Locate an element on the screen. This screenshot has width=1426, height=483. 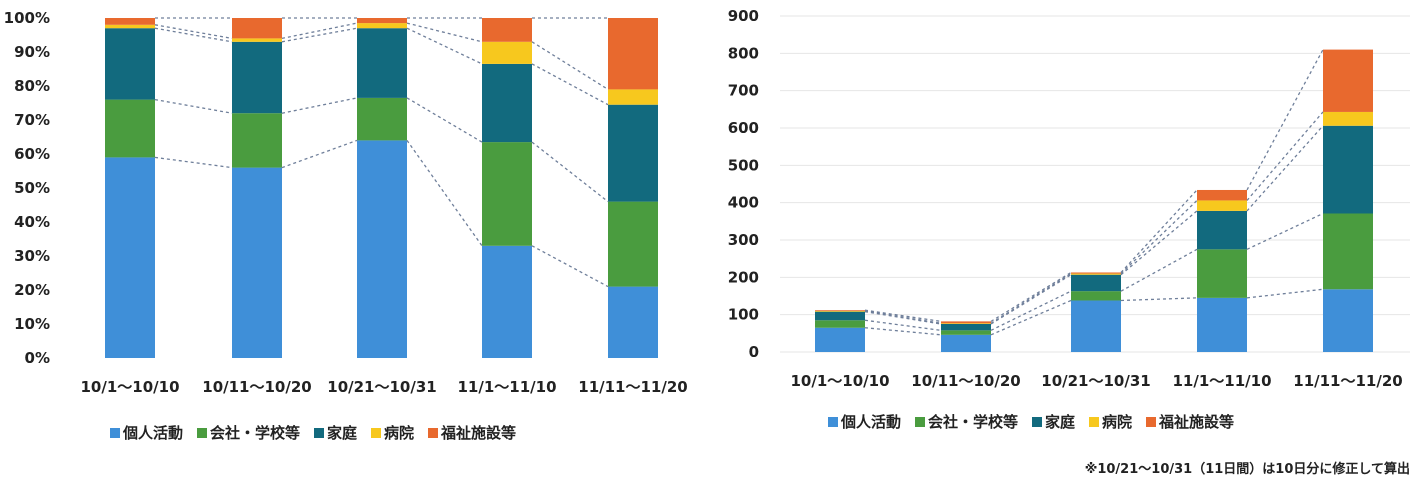
y-tick-label: 100 is located at coordinates (743, 315).